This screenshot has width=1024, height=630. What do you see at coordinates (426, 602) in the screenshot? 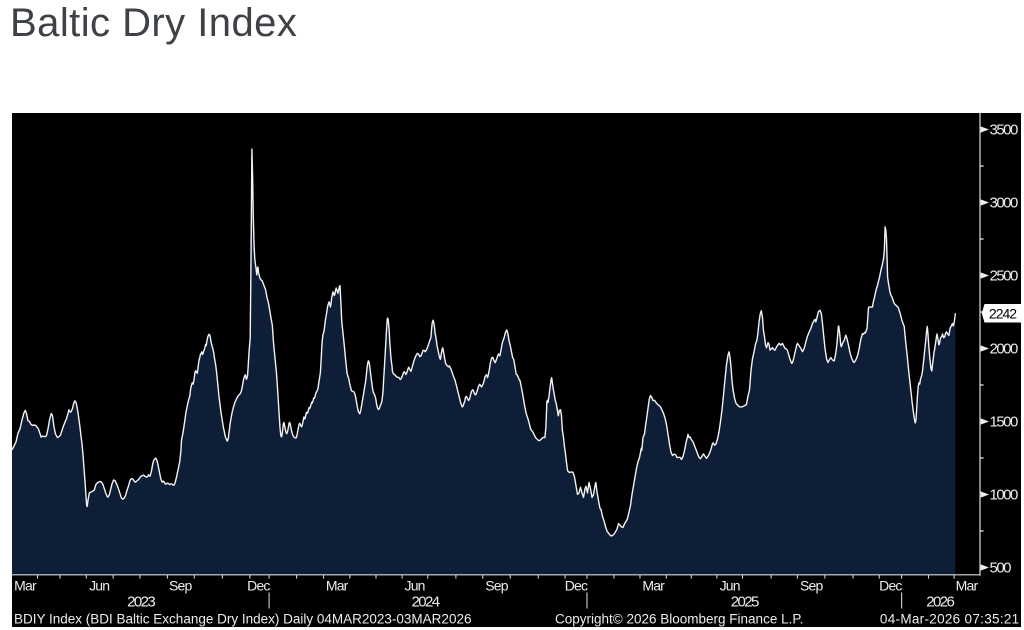
I see `svg-text: 2024` at bounding box center [426, 602].